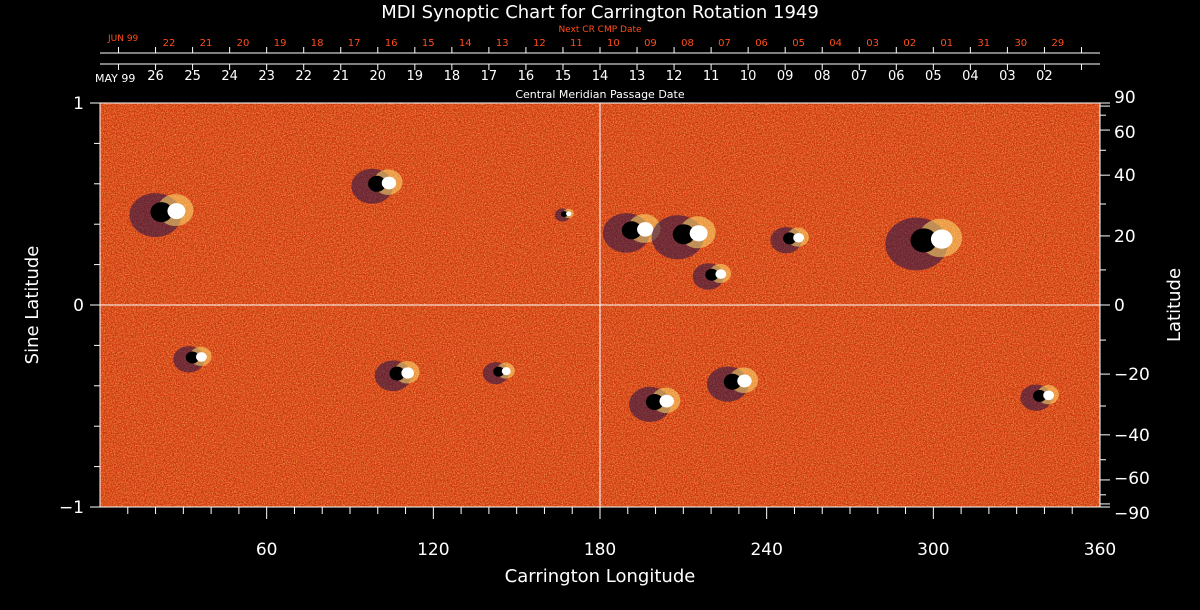  Describe the element at coordinates (909, 43) in the screenshot. I see `next-cr-date-label: 02` at that location.